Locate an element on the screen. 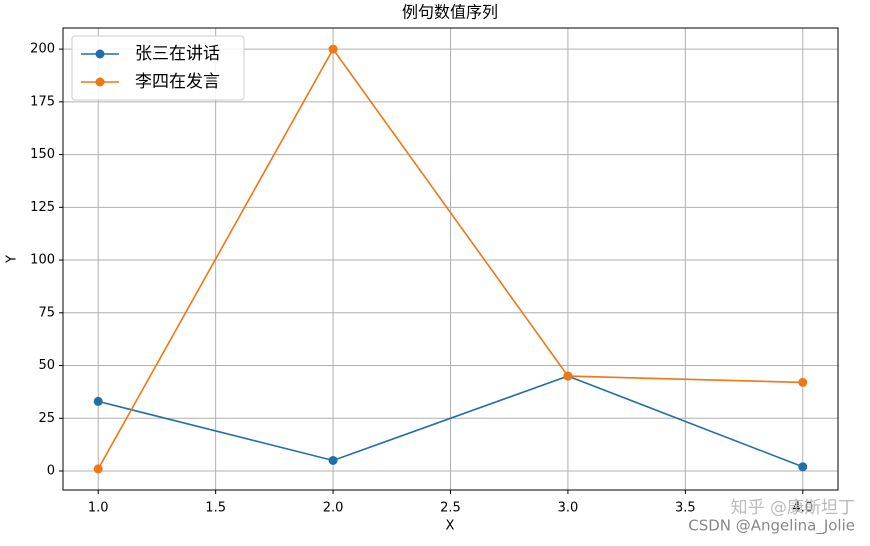 The height and width of the screenshot is (546, 870). y-tick-label: 25 is located at coordinates (46, 418).